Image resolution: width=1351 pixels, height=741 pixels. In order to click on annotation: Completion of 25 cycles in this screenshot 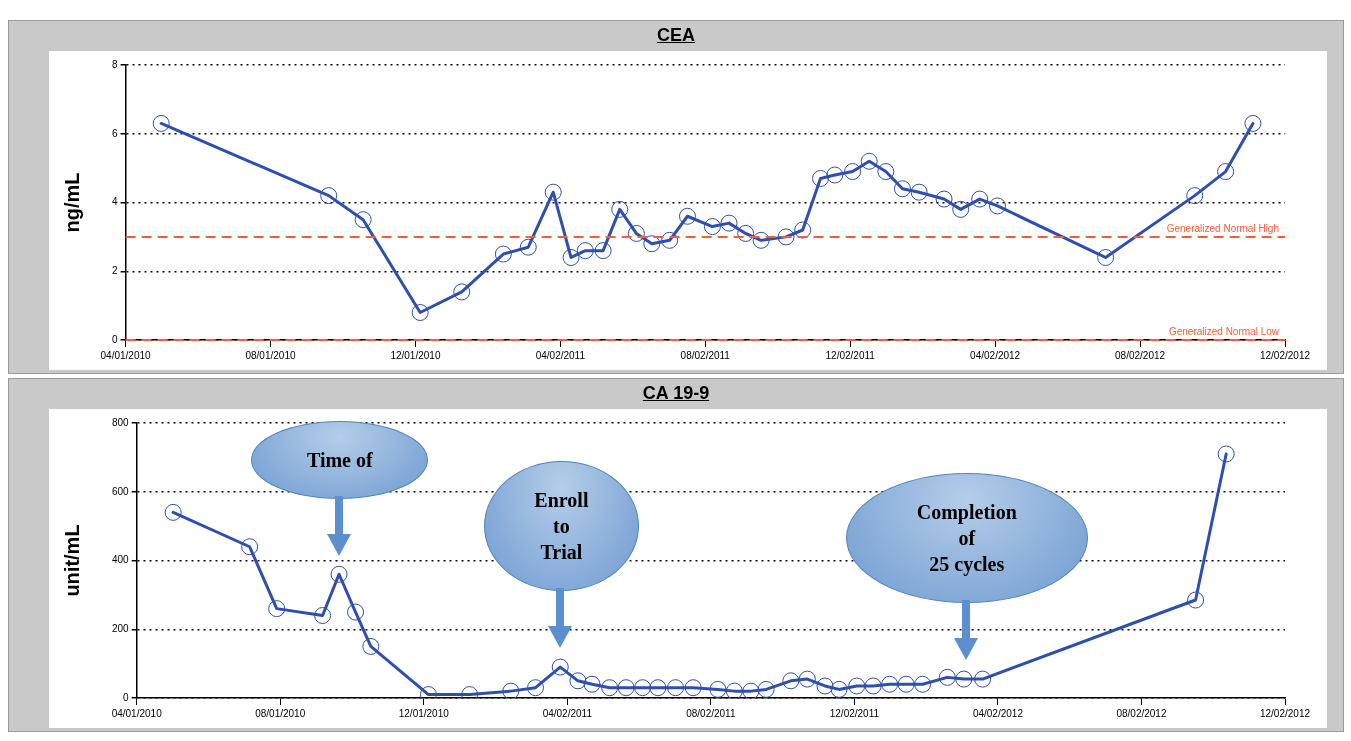, I will do `click(966, 538)`.